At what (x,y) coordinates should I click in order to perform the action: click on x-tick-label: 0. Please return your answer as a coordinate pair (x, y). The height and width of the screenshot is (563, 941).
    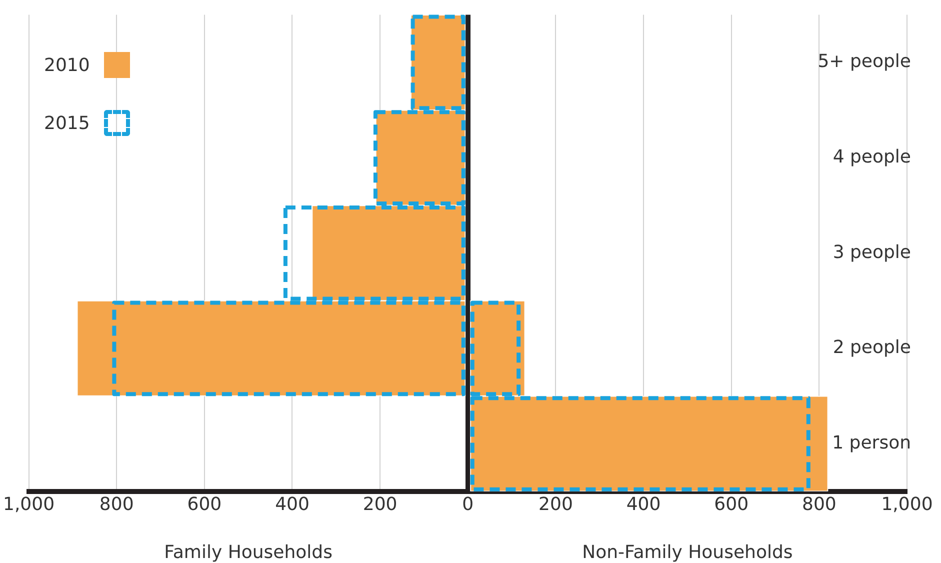
    Looking at the image, I should click on (468, 504).